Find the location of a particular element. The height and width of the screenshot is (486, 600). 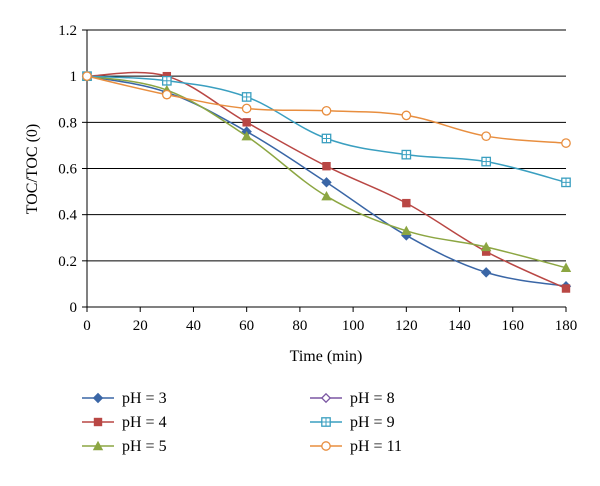

legend-label-1: pH = 4 is located at coordinates (144, 422).